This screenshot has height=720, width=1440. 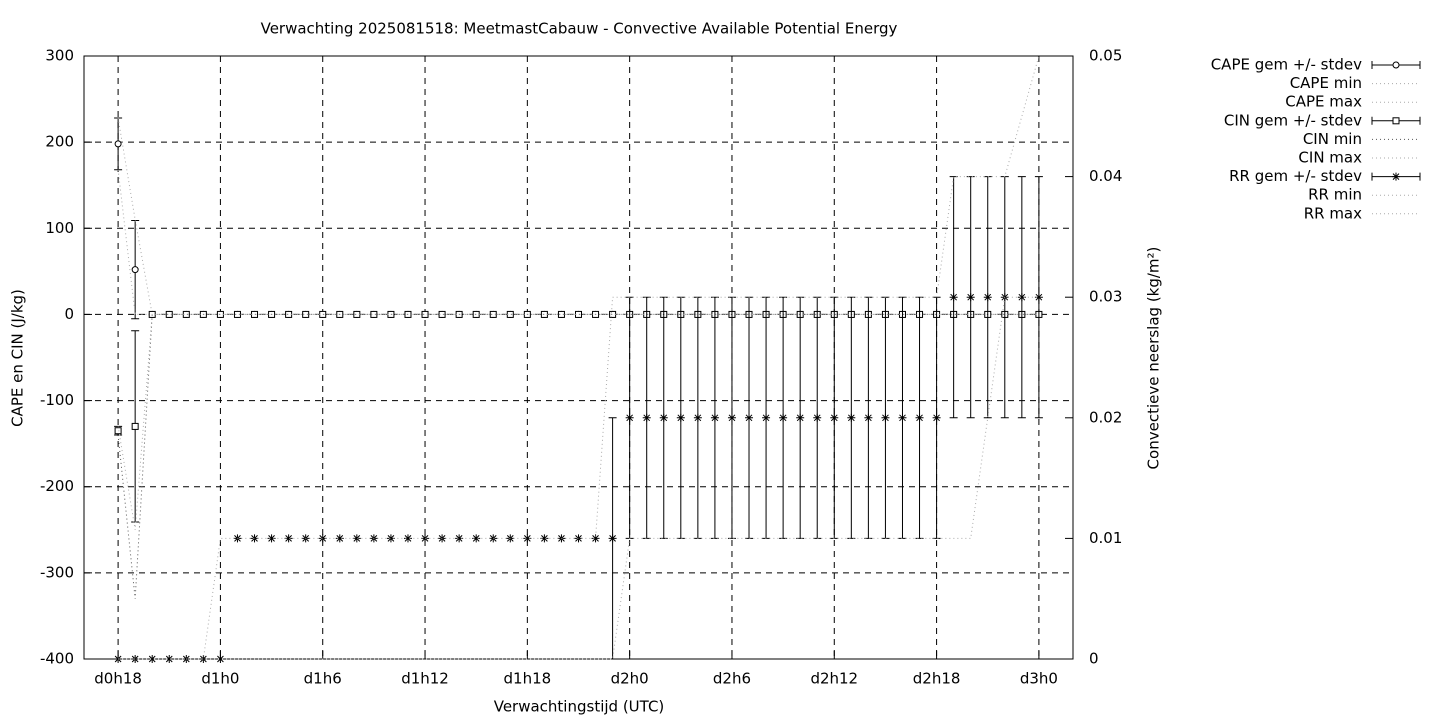 What do you see at coordinates (1330, 158) in the screenshot?
I see `legend-label: CIN max` at bounding box center [1330, 158].